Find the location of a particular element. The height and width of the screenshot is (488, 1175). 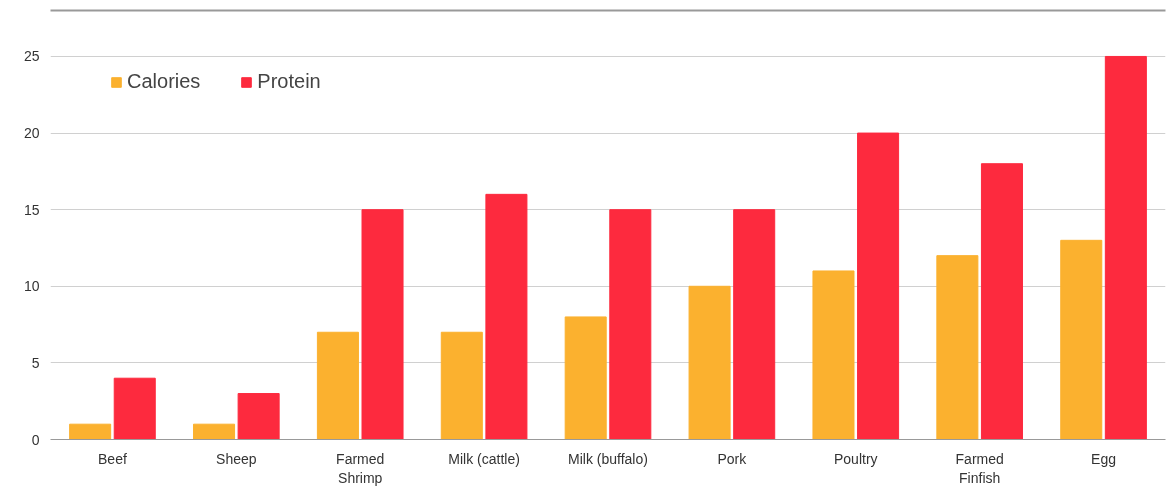

x-tick-label: Pork is located at coordinates (732, 458).